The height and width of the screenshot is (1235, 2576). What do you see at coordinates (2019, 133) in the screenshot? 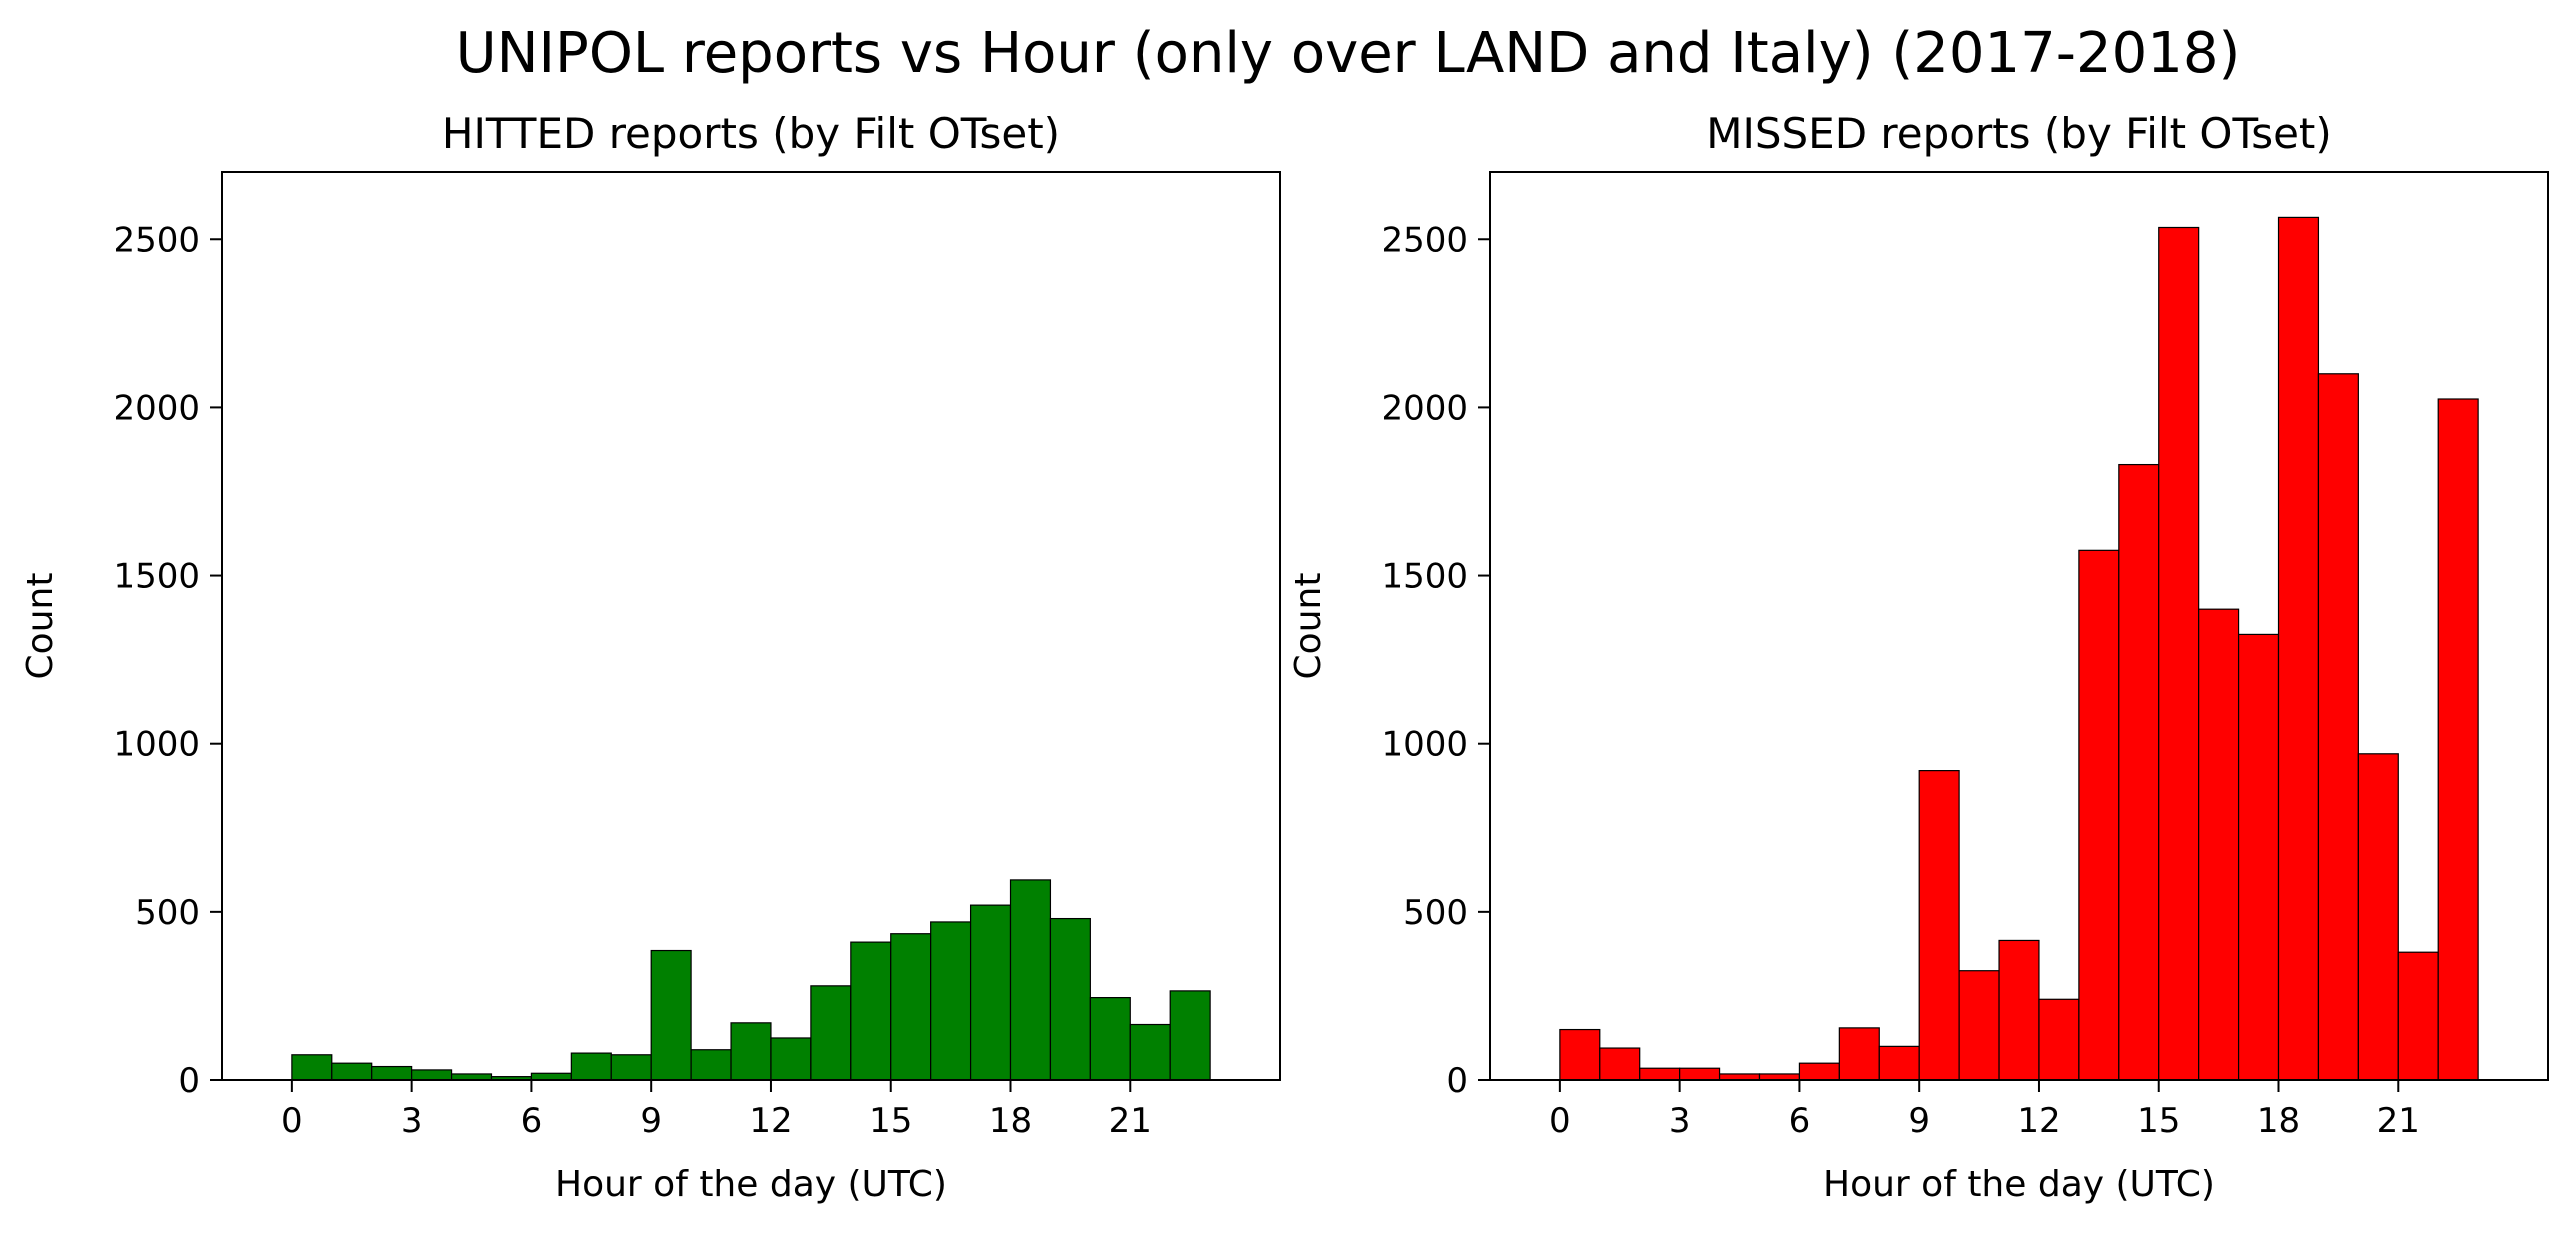
I see `panel-title: MISSED reports (by Filt OTset)` at bounding box center [2019, 133].